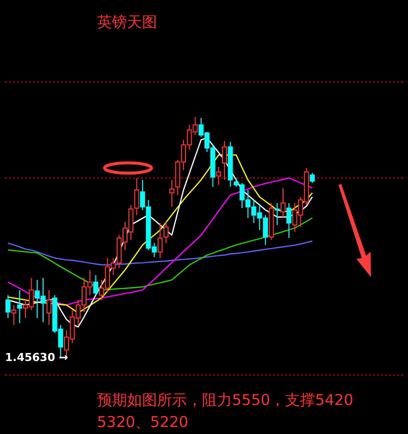 The image size is (408, 434). Describe the element at coordinates (225, 400) in the screenshot. I see `text: 预期如图所示，阻力5550，支撑5420` at that location.